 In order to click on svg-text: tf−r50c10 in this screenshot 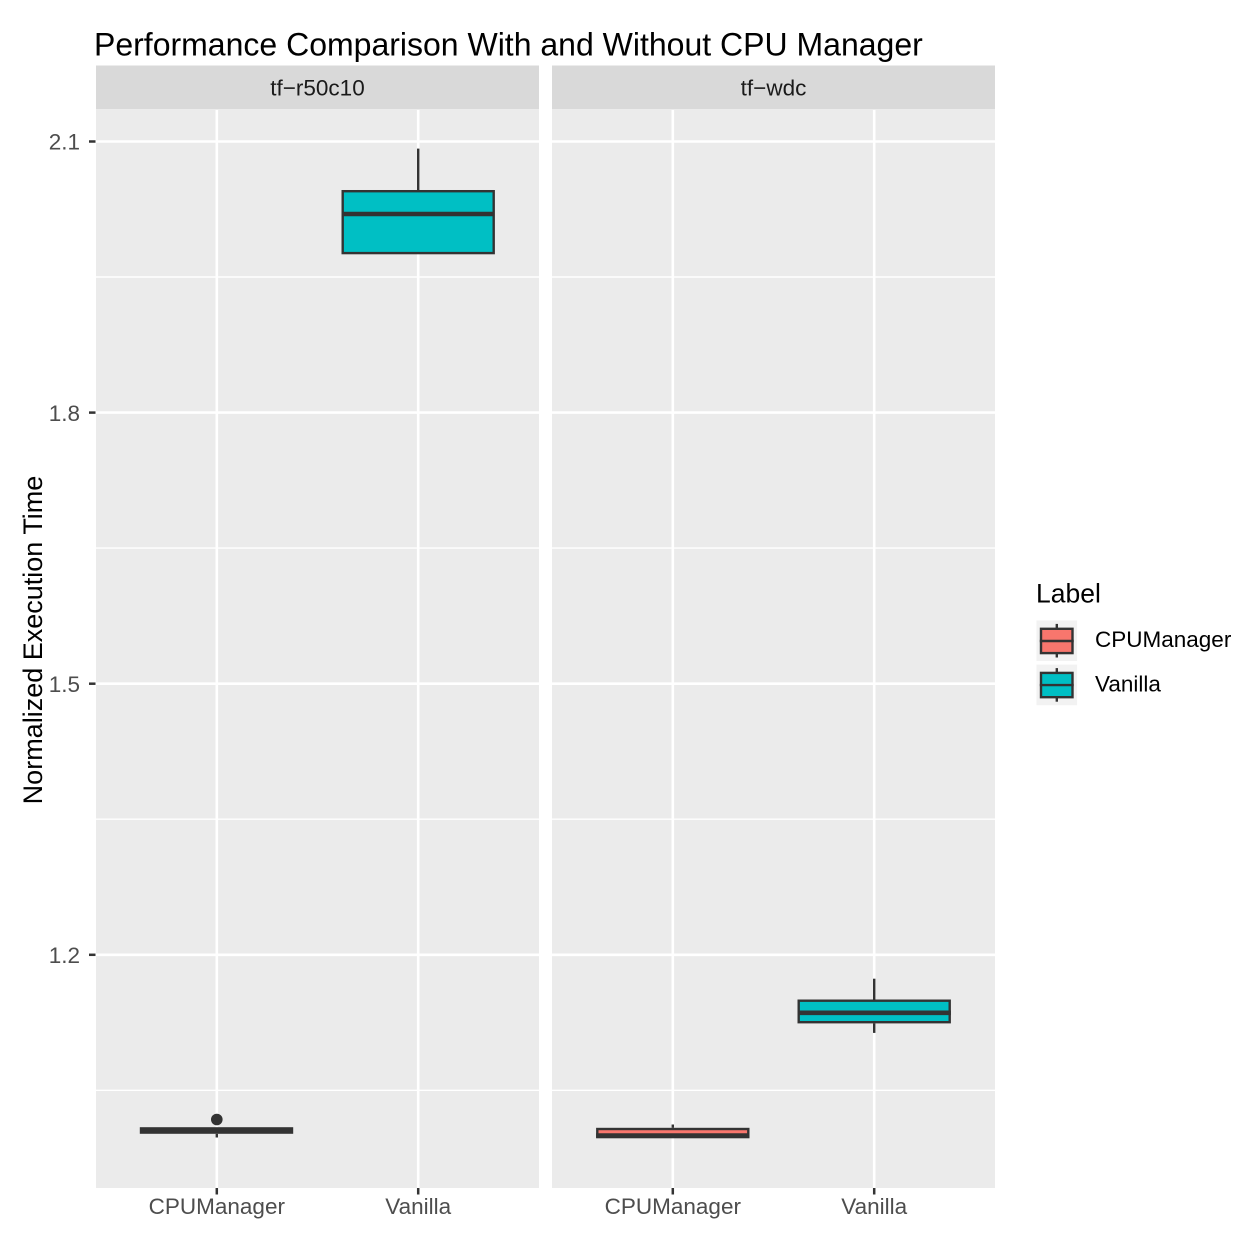, I will do `click(317, 88)`.